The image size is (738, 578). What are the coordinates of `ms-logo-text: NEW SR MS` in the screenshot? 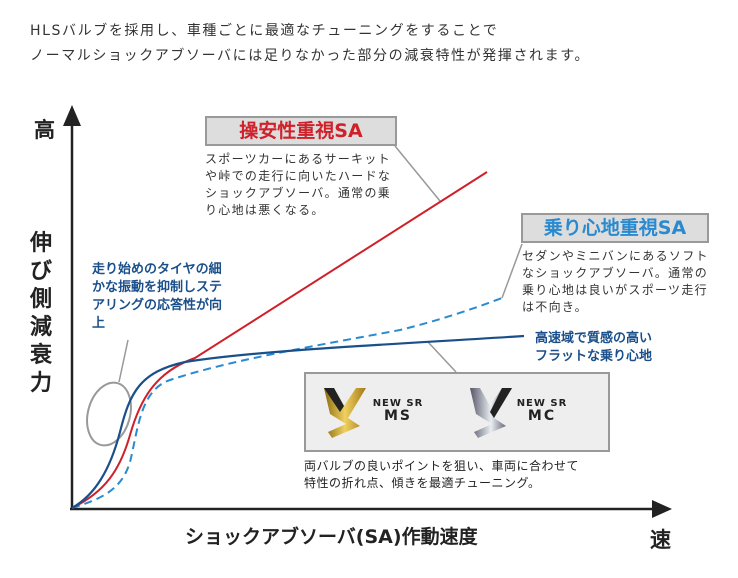 It's located at (398, 411).